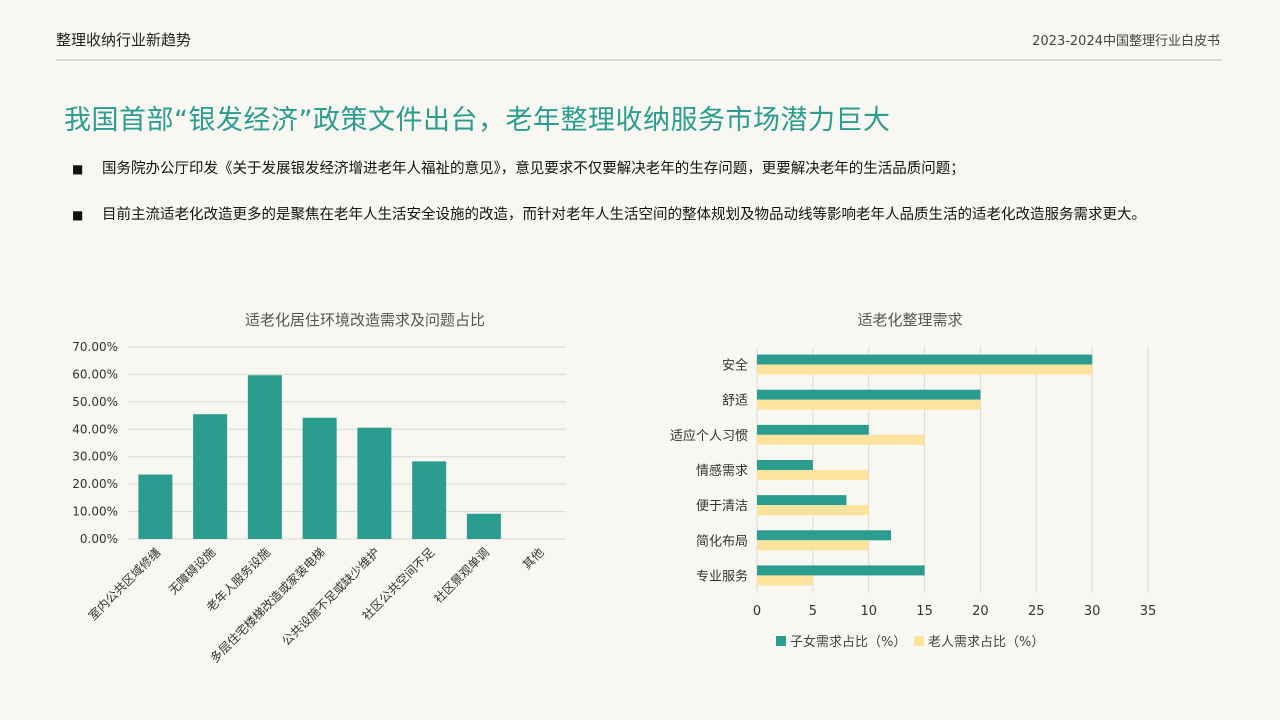  Describe the element at coordinates (95, 457) in the screenshot. I see `y-tick-label: 30.00%` at that location.